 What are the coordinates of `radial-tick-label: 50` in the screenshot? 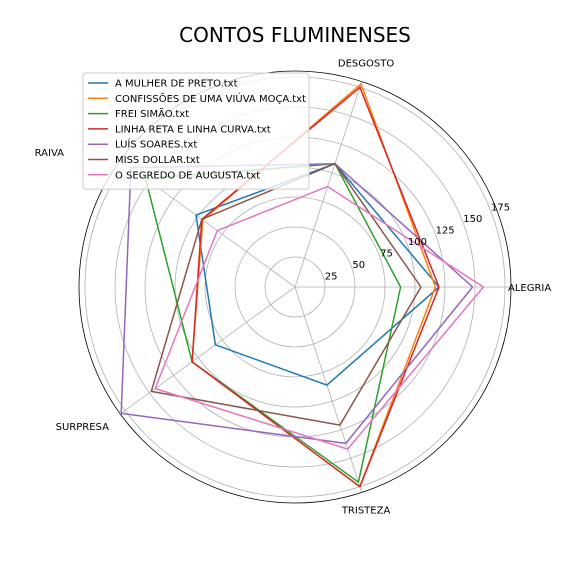 It's located at (358, 265).